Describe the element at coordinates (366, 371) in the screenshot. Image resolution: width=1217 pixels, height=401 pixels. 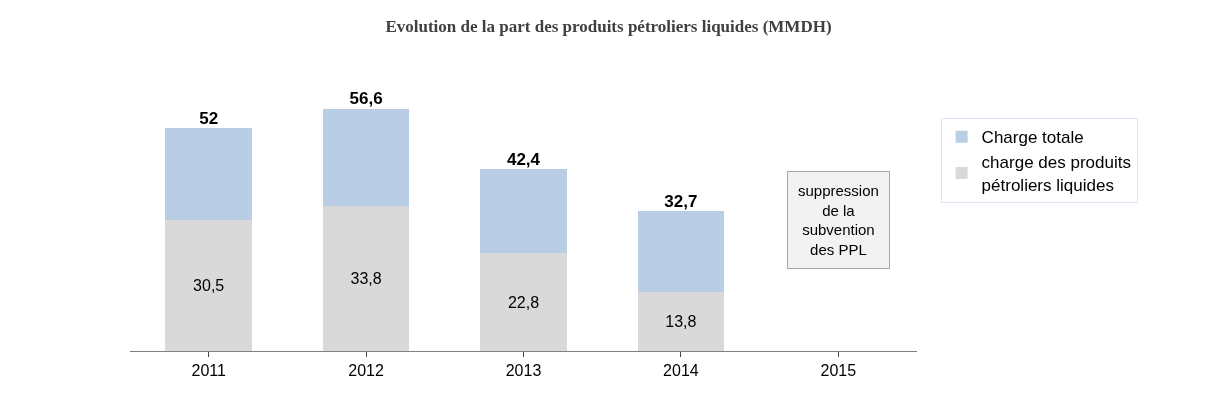
I see `x-tick-label: 2012` at that location.